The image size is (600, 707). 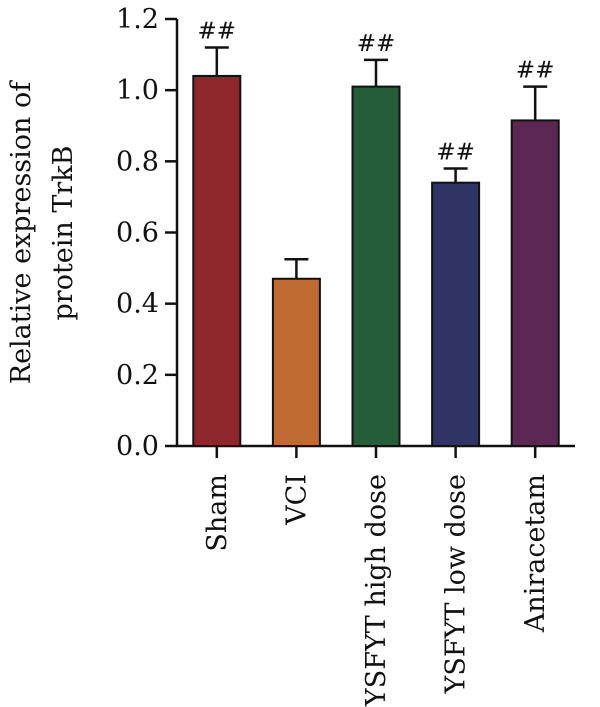 What do you see at coordinates (63, 233) in the screenshot?
I see `y-axis-label-line-2: protein TrkB` at bounding box center [63, 233].